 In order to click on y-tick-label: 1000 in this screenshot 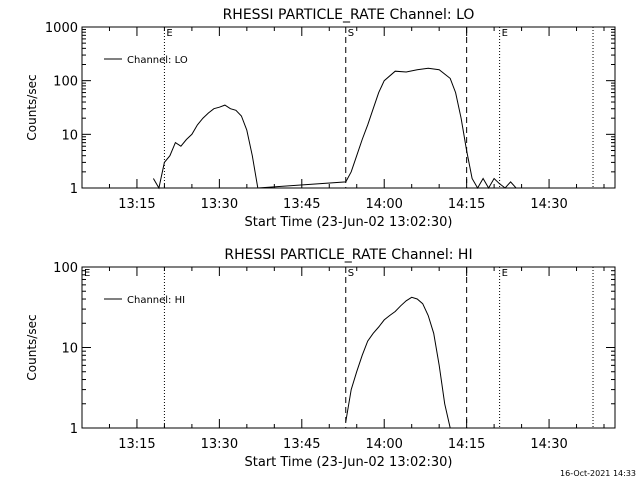, I will do `click(61, 28)`.